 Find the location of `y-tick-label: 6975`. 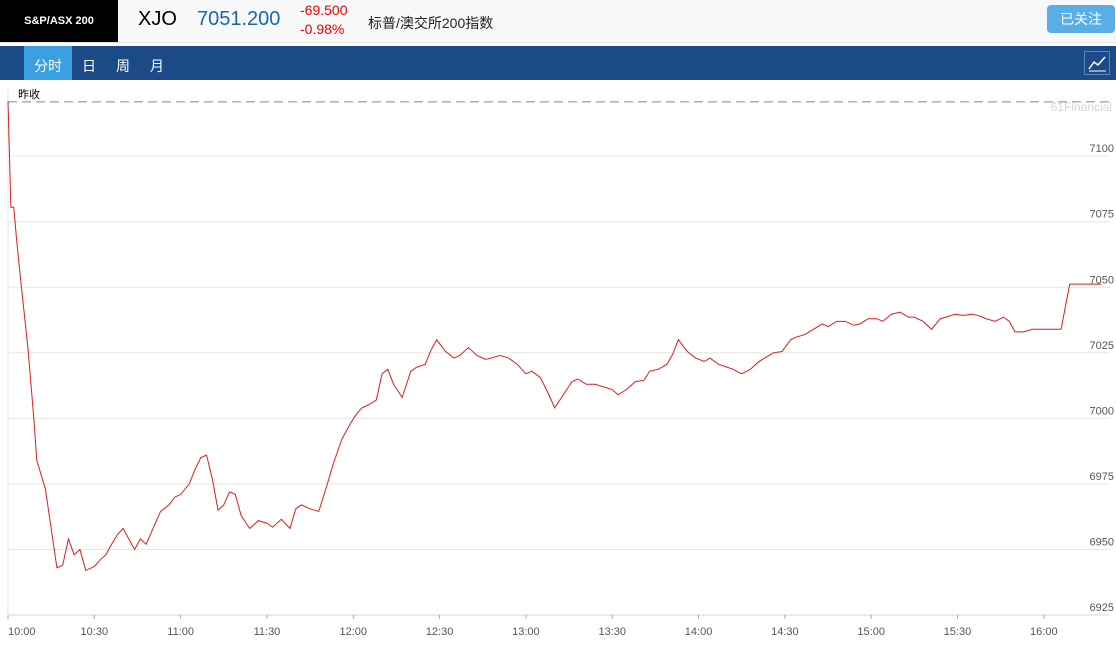

y-tick-label: 6975 is located at coordinates (1102, 477).